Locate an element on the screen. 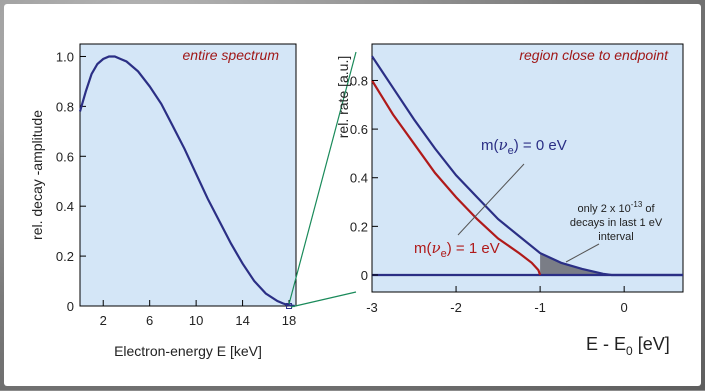 Image resolution: width=705 pixels, height=391 pixels. right-x-ticks: -3 -2 -1 0 is located at coordinates (497, 300).